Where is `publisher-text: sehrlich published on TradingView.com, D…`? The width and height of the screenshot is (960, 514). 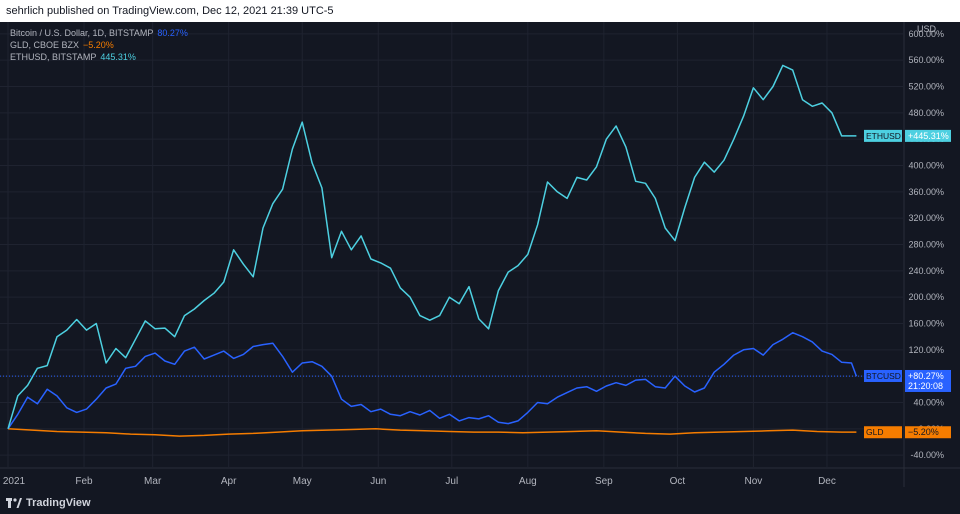 publisher-text: sehrlich published on TradingView.com, D… is located at coordinates (170, 11).